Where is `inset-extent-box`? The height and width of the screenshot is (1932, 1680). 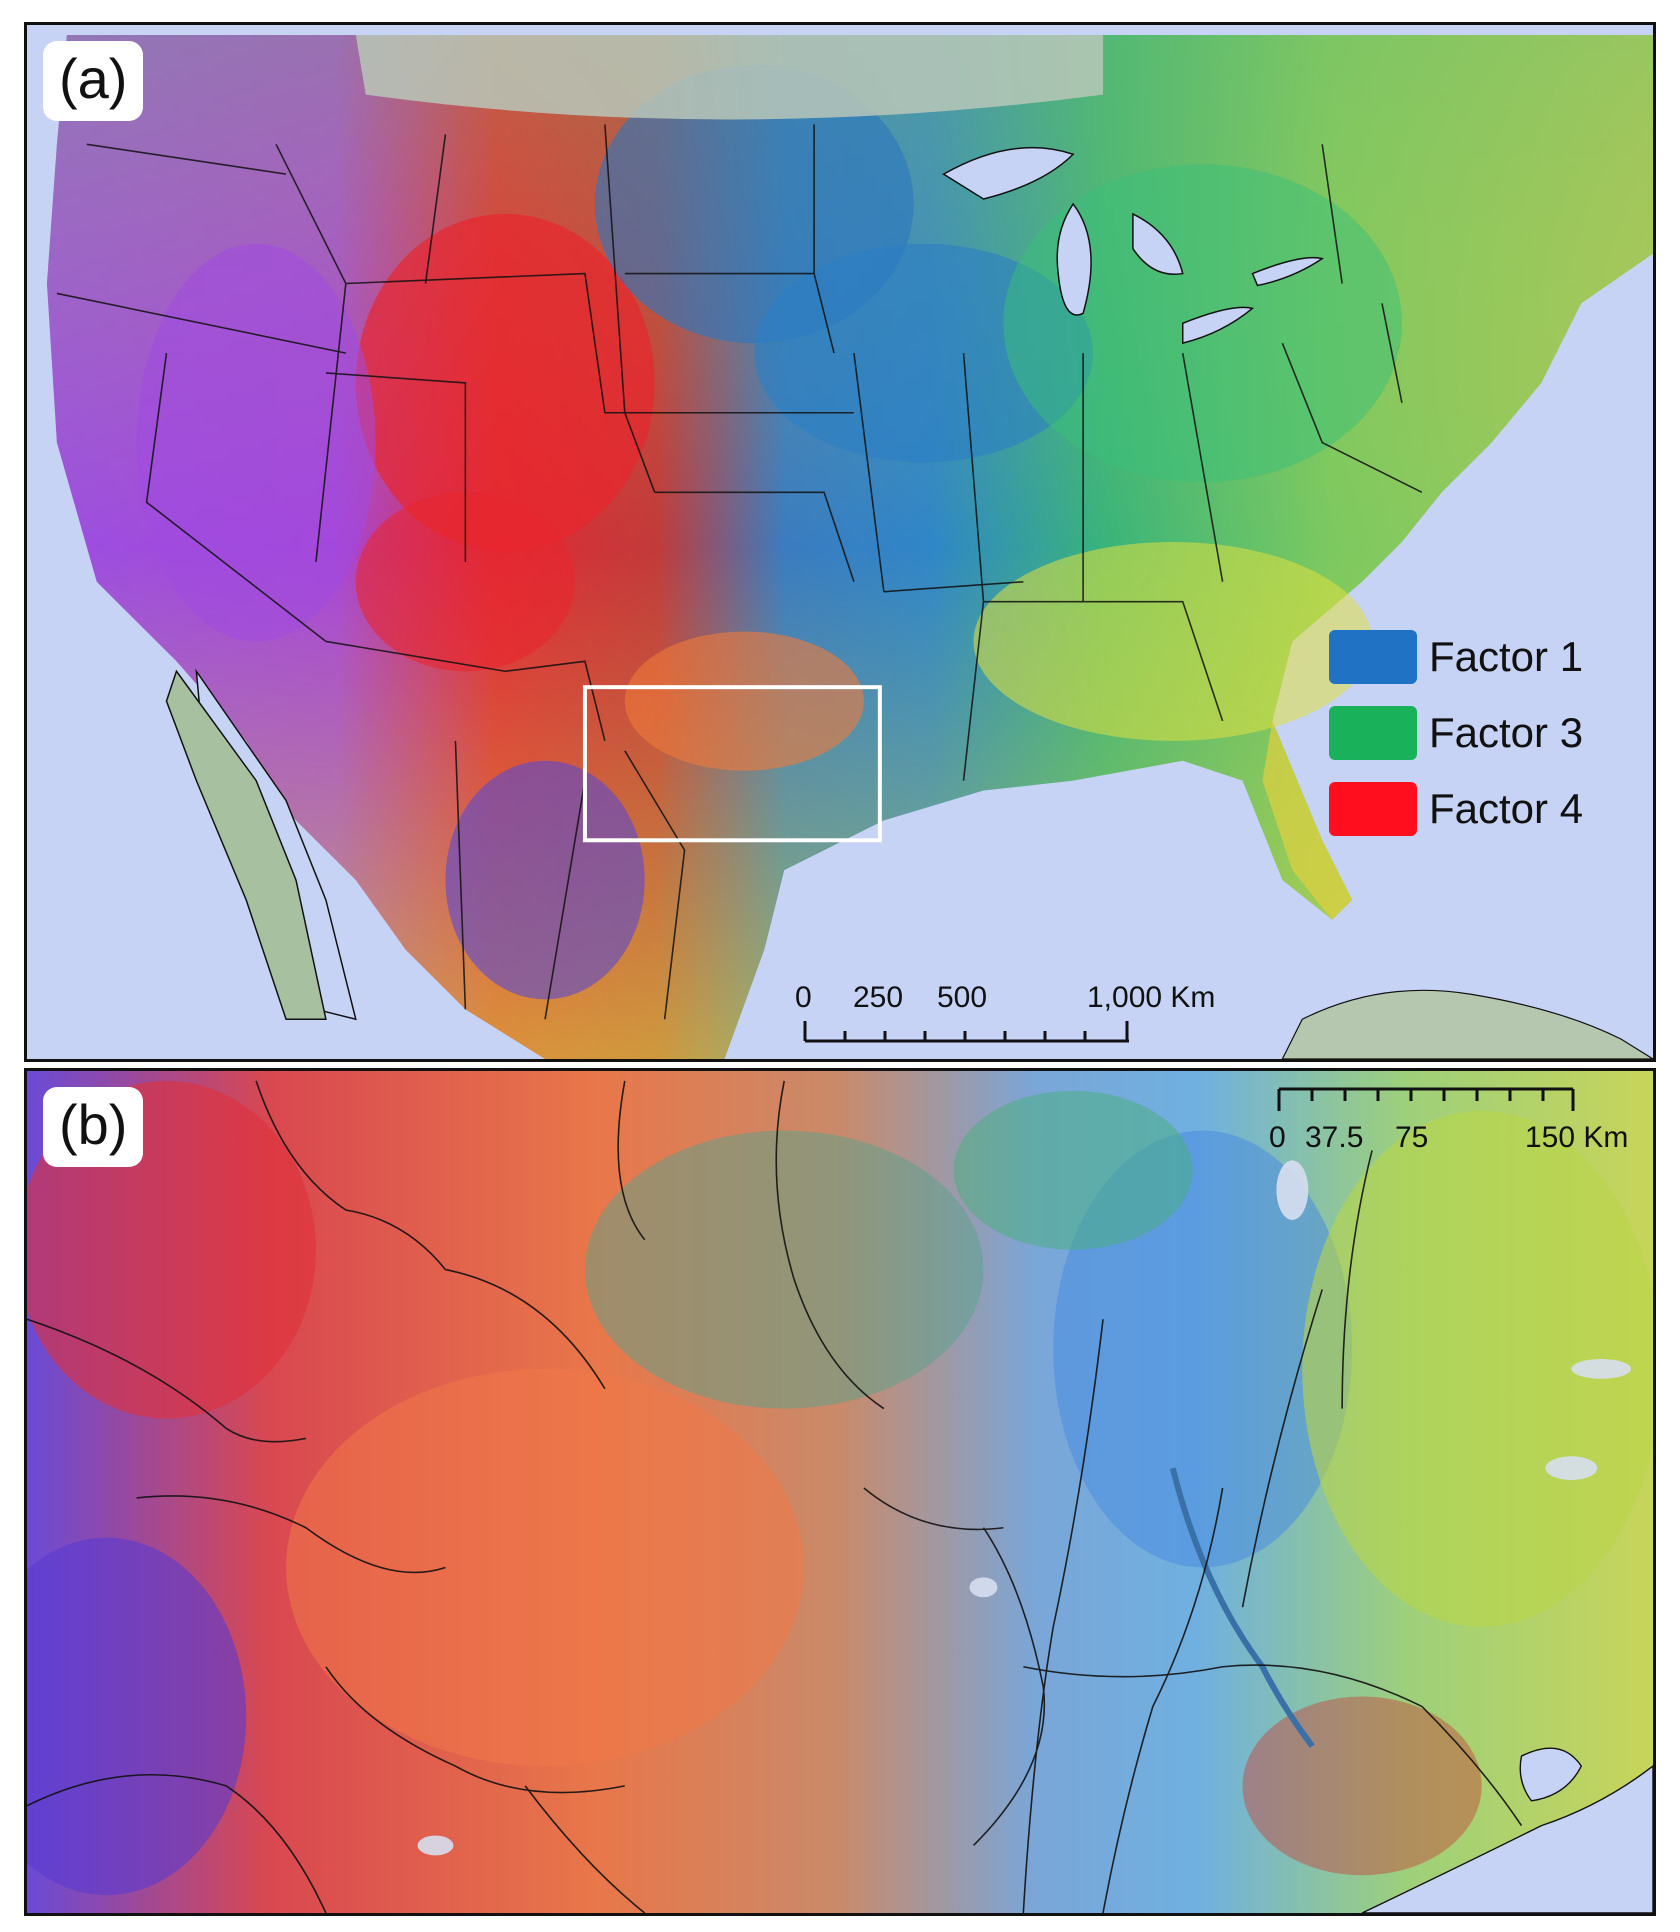
inset-extent-box is located at coordinates (732, 764).